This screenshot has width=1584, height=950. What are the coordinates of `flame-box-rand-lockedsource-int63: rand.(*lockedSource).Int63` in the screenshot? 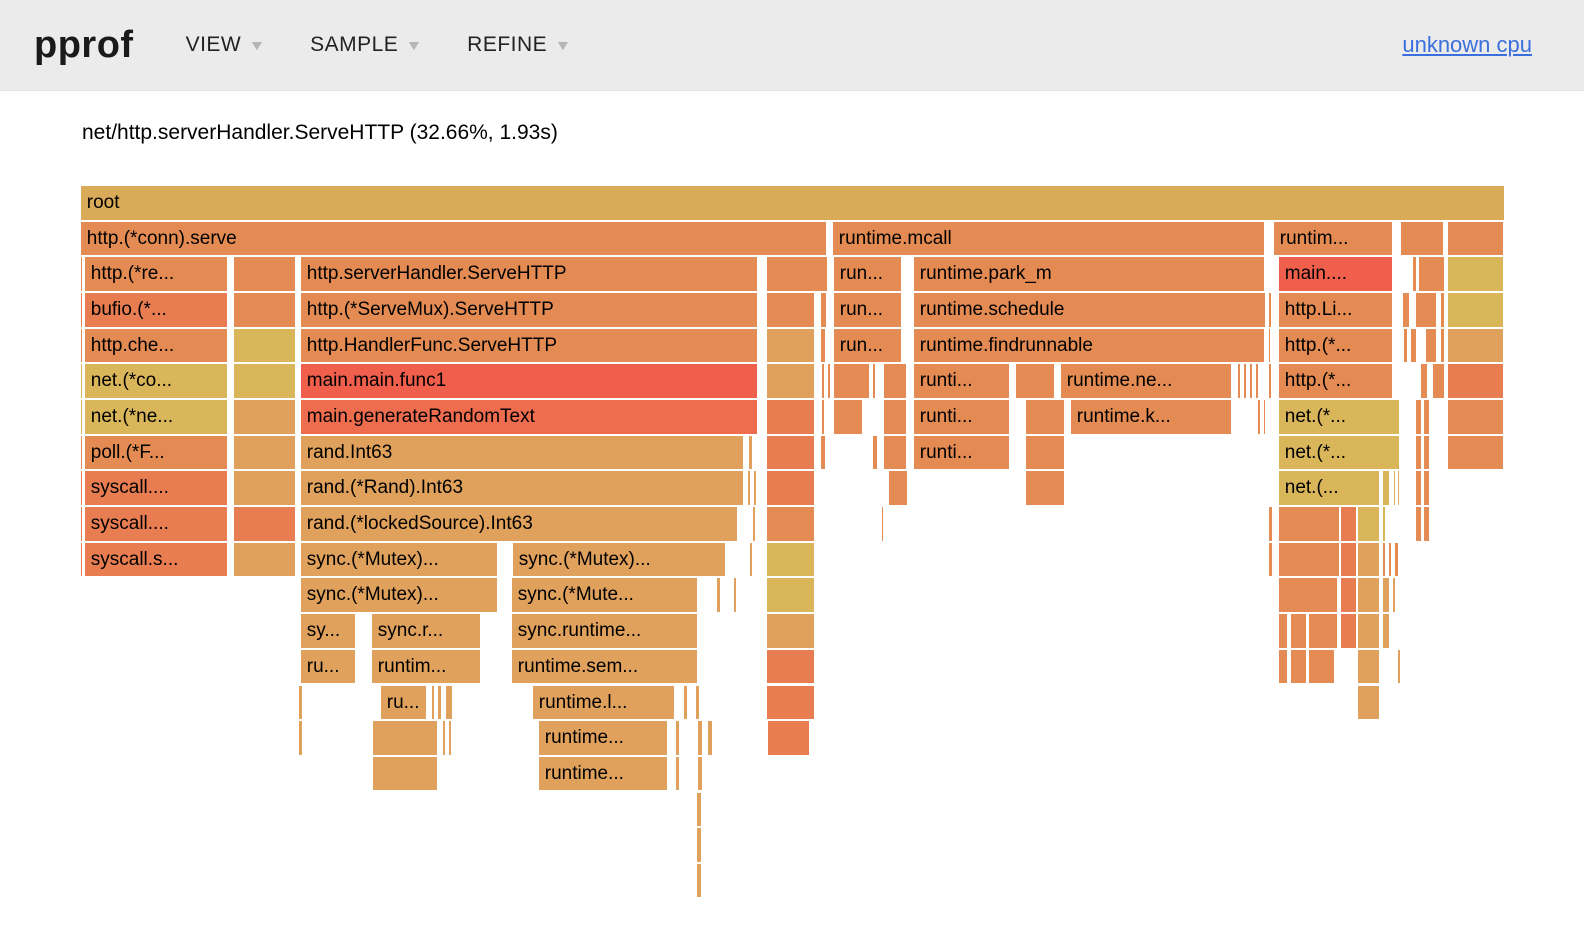 It's located at (519, 524).